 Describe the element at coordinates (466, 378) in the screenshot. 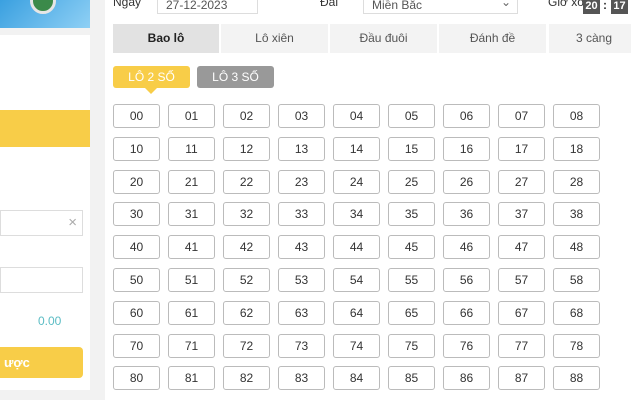

I see `number-cell-86: 86` at that location.